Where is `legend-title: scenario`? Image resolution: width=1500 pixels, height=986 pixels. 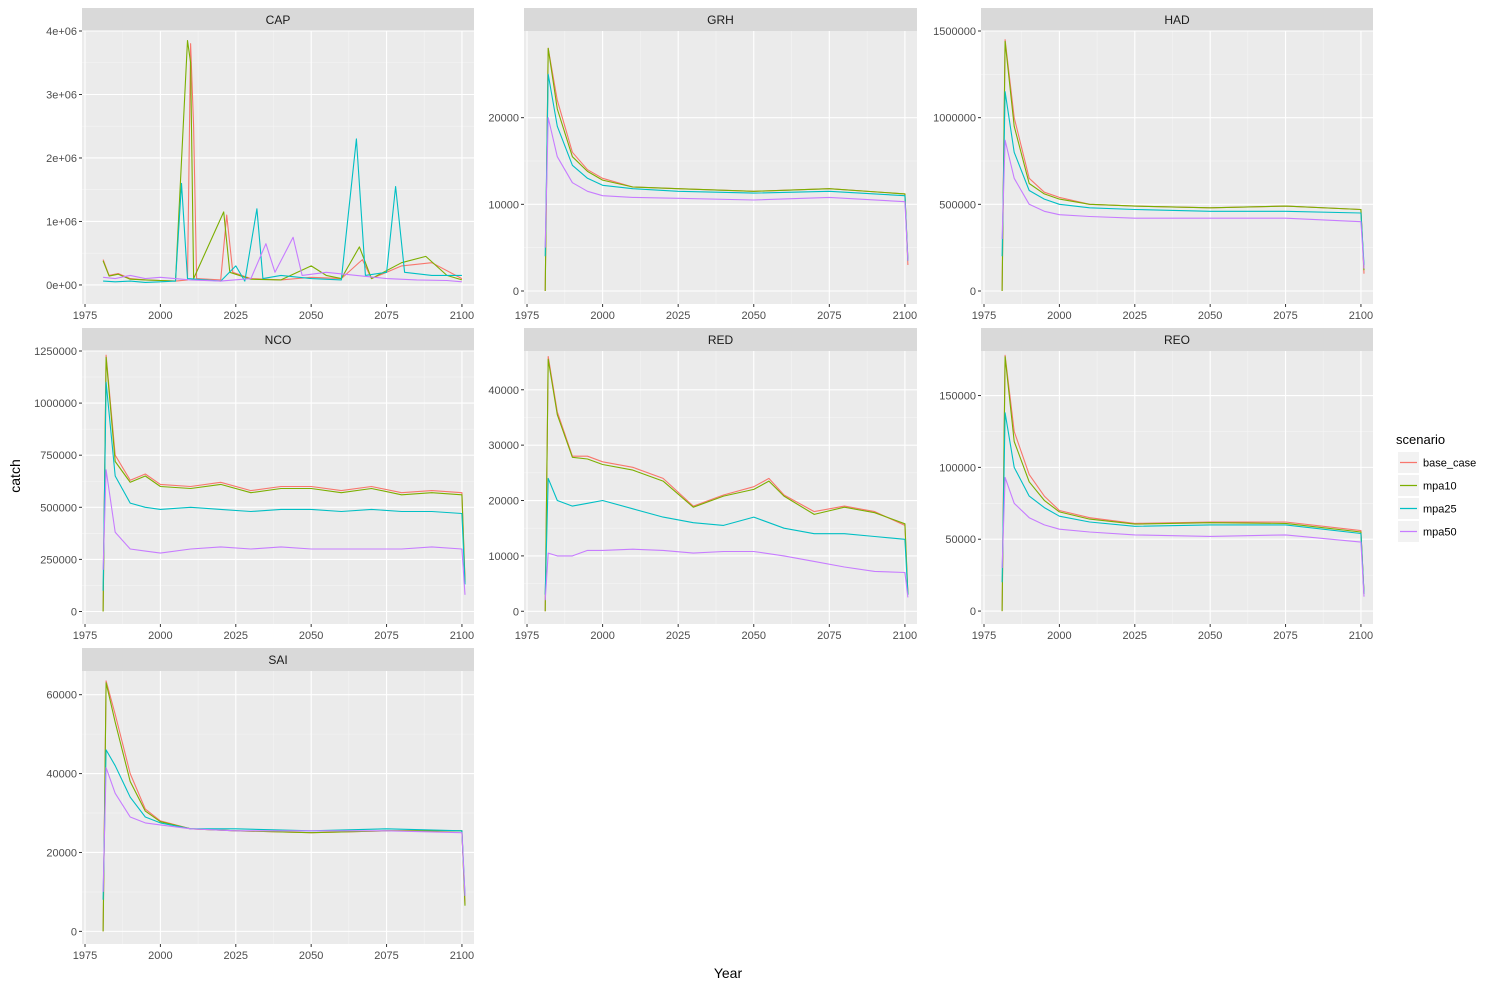
legend-title: scenario is located at coordinates (1420, 439).